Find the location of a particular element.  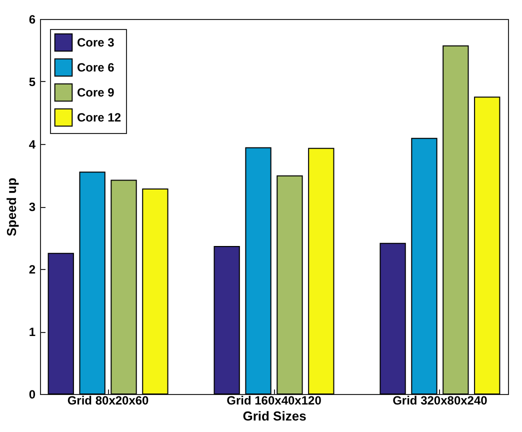

y-tick-label: 1 is located at coordinates (32, 332).